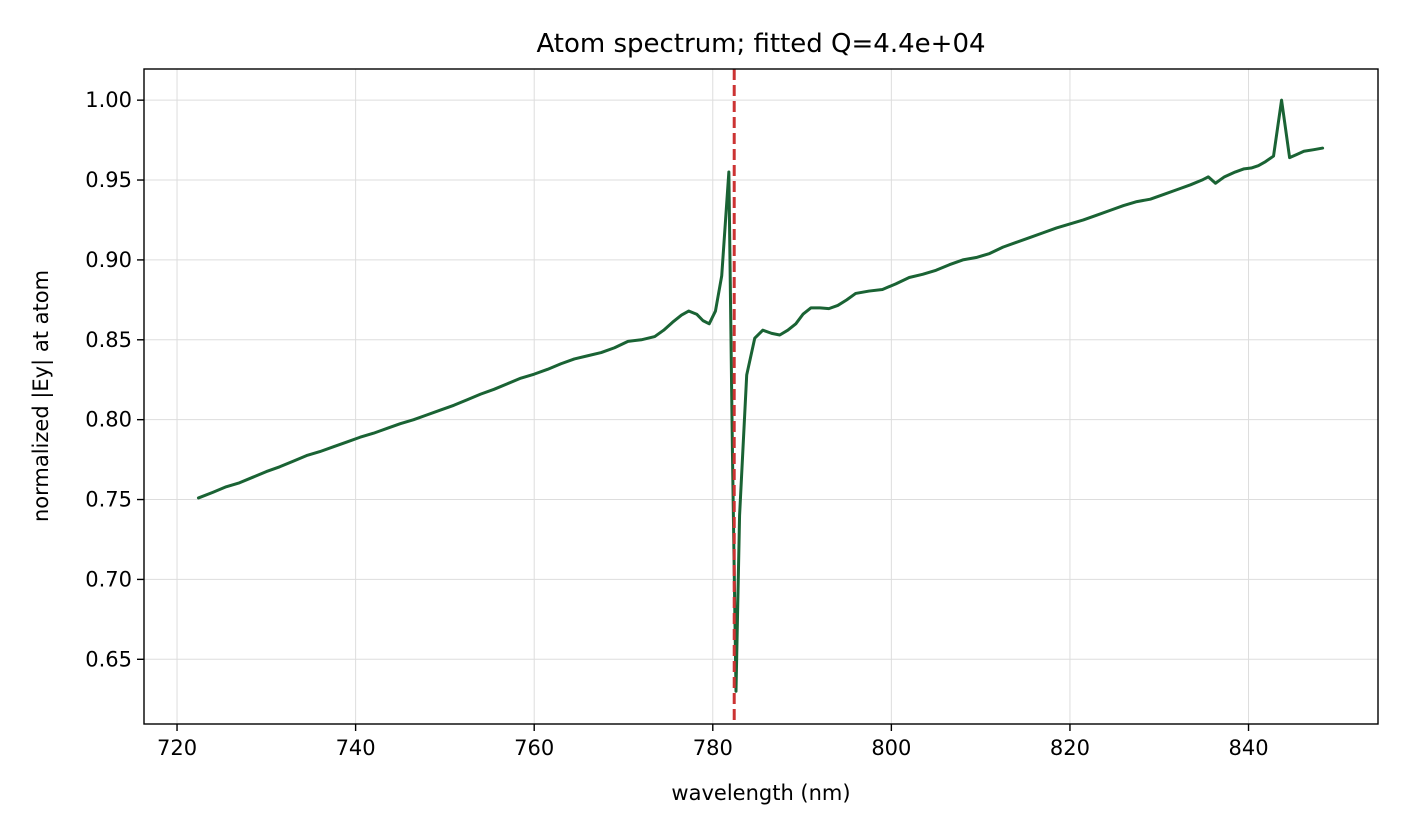 This screenshot has height=840, width=1406. I want to click on y-tick-label: 0.85, so click(108, 340).